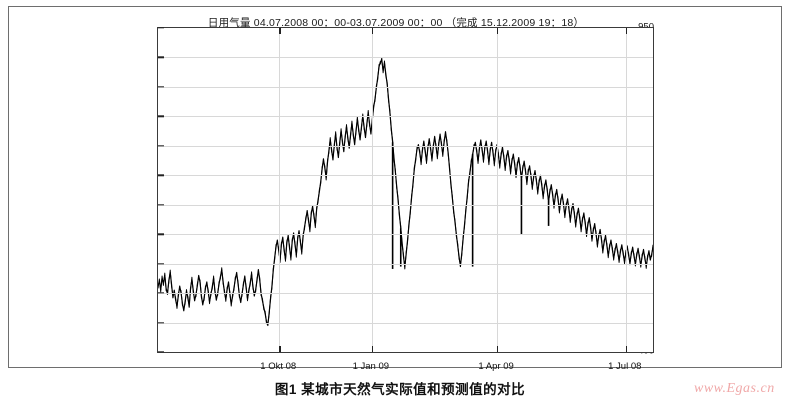  Describe the element at coordinates (371, 366) in the screenshot. I see `x-tick-label: 1 Jan 09` at that location.